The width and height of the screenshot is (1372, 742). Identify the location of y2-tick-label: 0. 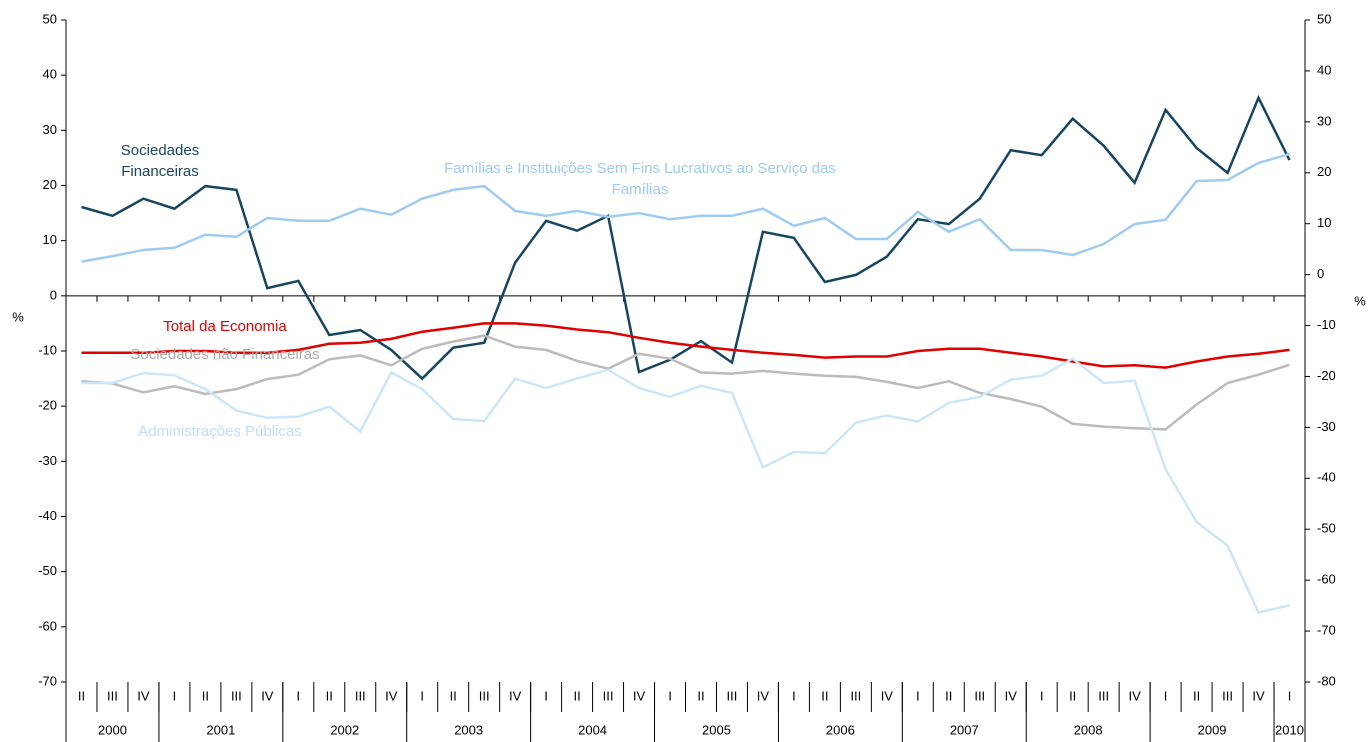
(1320, 273).